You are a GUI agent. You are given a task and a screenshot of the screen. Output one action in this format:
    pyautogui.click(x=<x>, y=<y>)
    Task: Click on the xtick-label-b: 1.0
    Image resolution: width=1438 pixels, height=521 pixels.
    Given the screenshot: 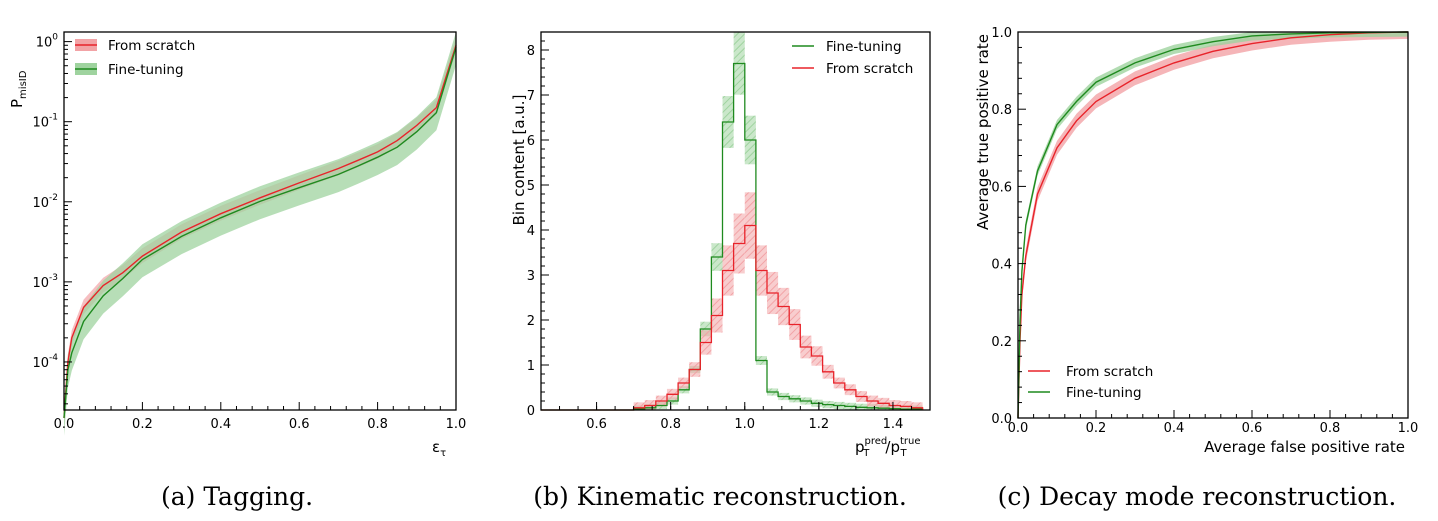 What is the action you would take?
    pyautogui.click(x=744, y=424)
    